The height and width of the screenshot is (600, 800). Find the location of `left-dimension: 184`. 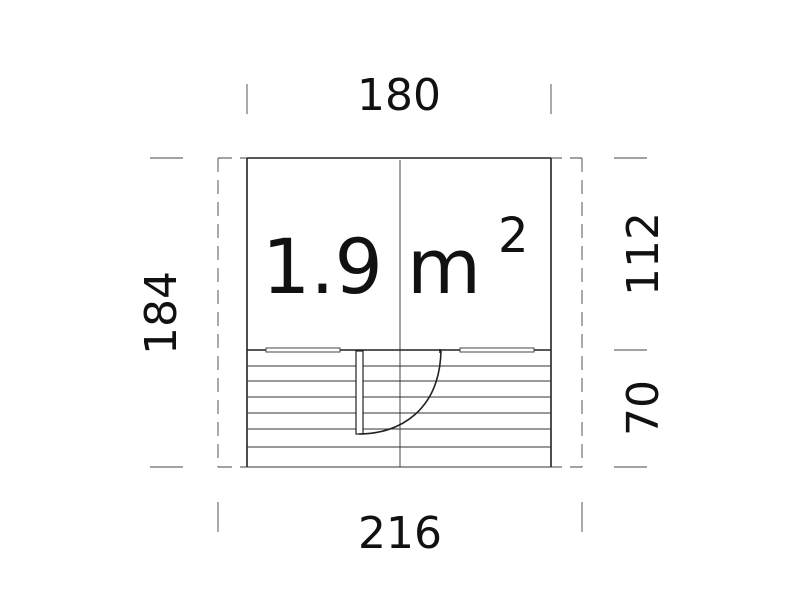

left-dimension: 184 is located at coordinates (161, 312).